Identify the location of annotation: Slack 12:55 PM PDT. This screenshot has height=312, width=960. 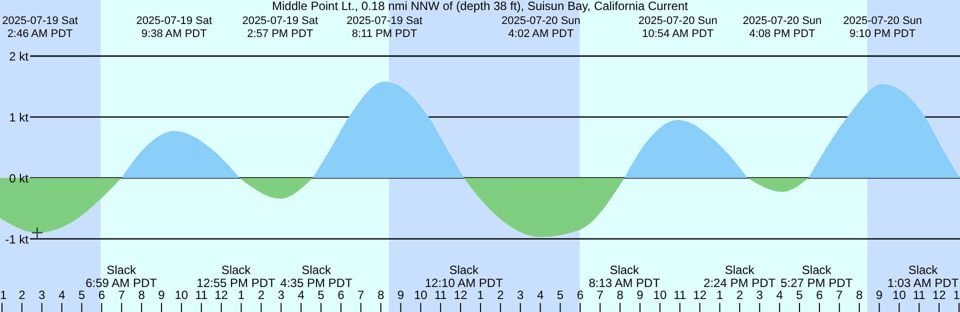
(236, 276).